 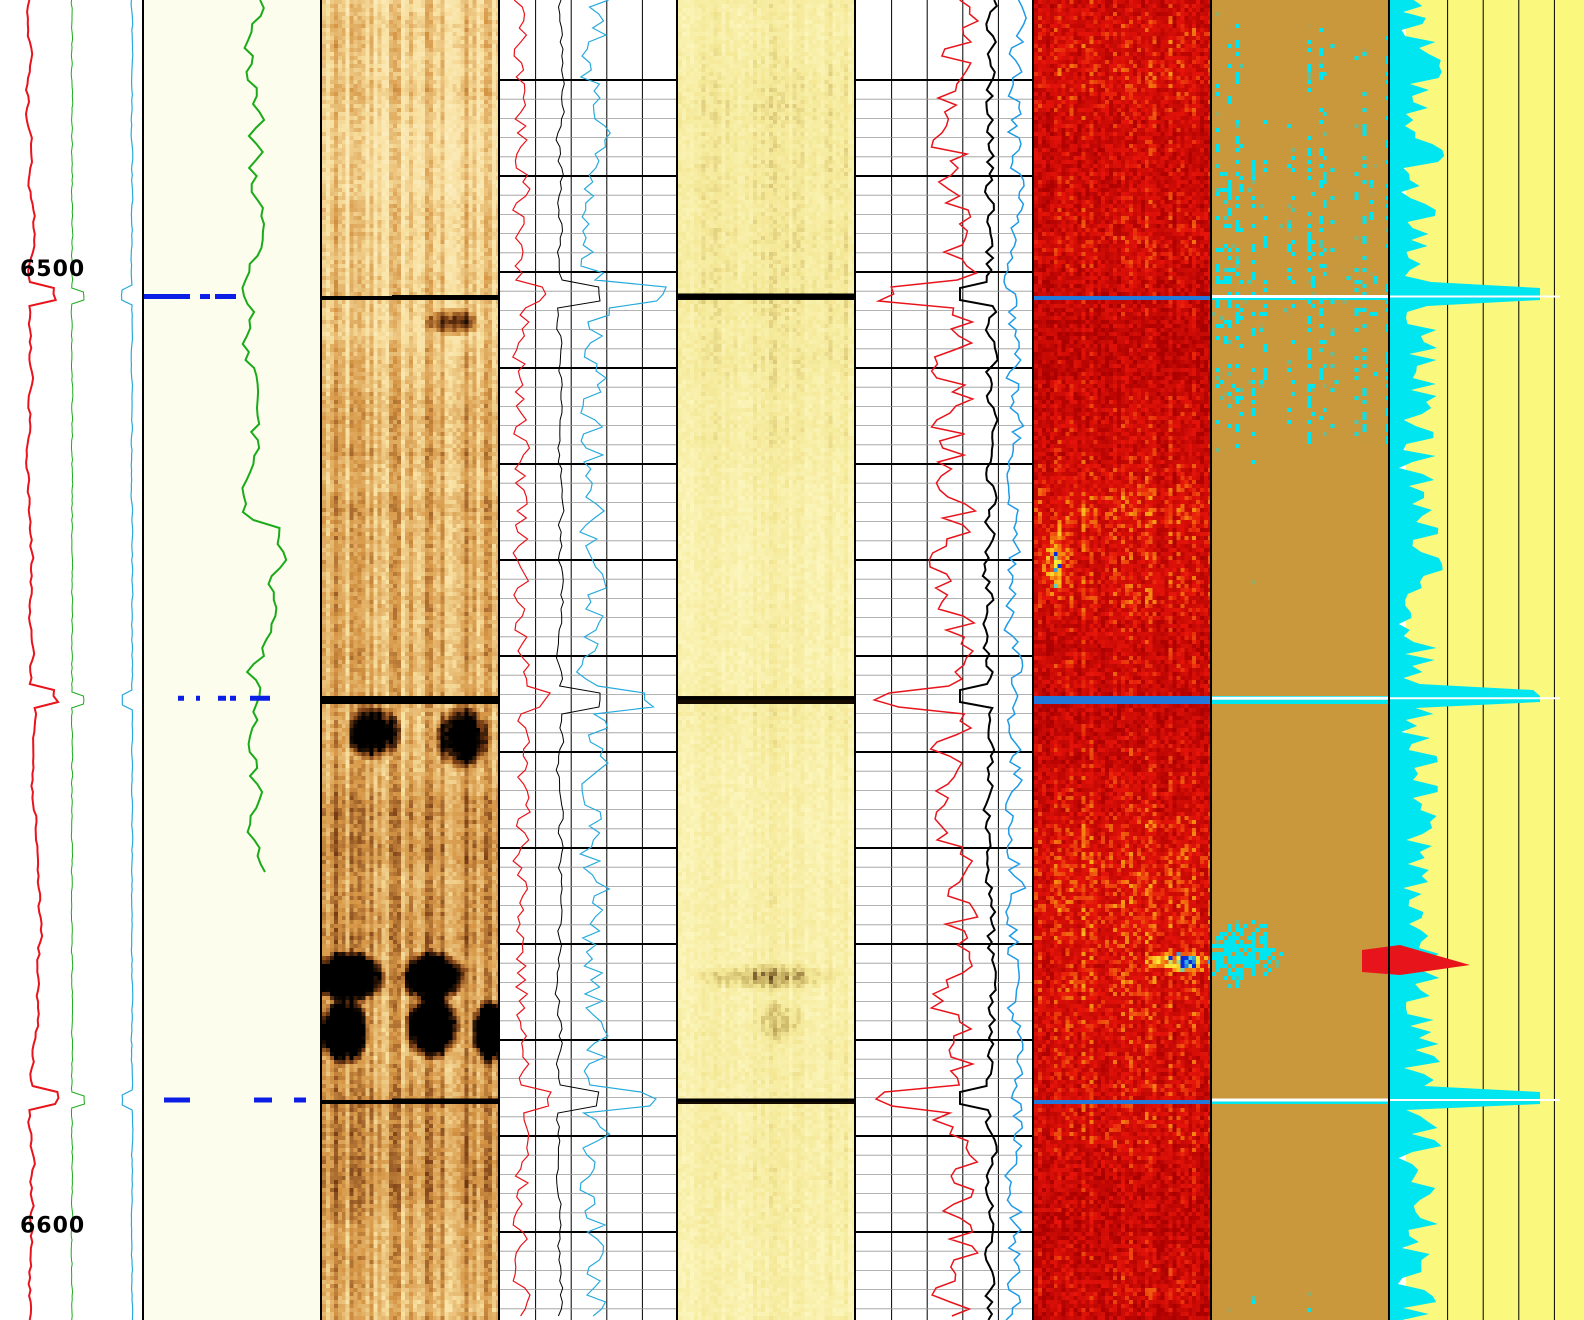 What do you see at coordinates (621, 658) in the screenshot?
I see `curves-1-cyan-curve` at bounding box center [621, 658].